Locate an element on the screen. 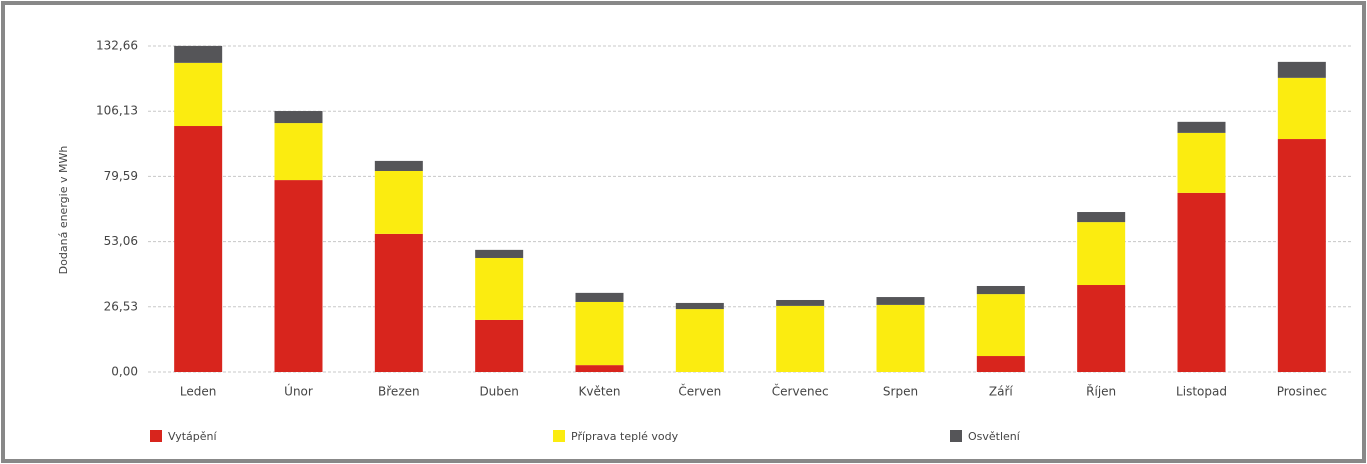 The height and width of the screenshot is (464, 1367). x-tick-label: Říjen is located at coordinates (1101, 391).